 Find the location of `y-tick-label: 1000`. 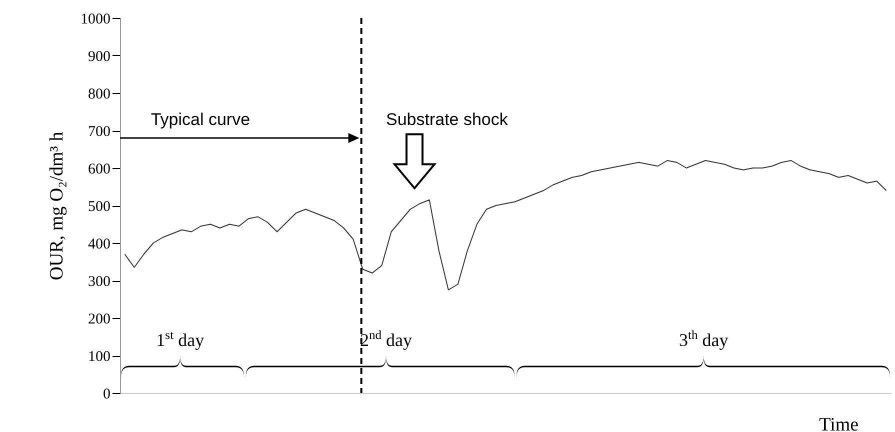

y-tick-label: 1000 is located at coordinates (95, 20).